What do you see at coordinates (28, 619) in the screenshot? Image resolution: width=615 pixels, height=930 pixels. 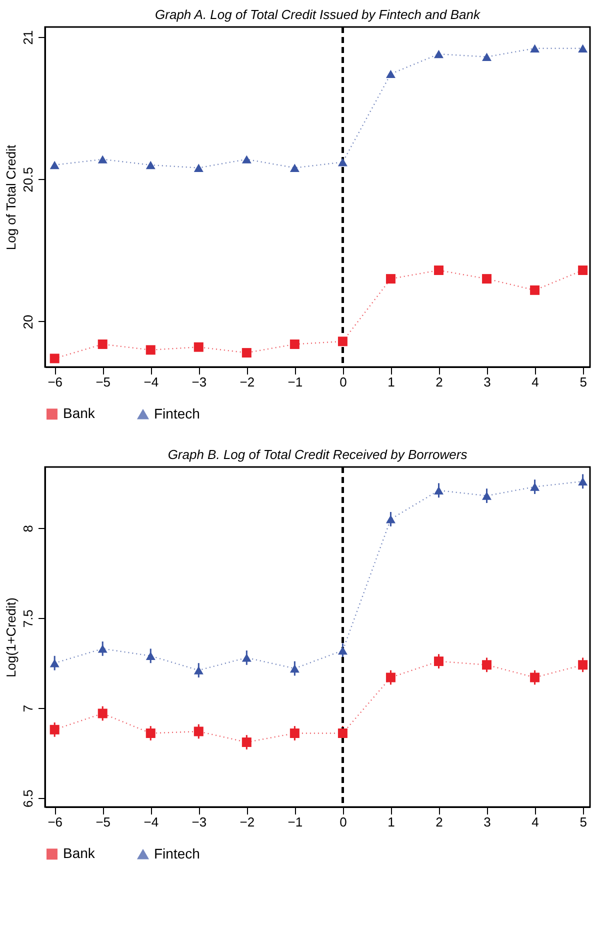 I see `y-tick-label: 7.5` at bounding box center [28, 619].